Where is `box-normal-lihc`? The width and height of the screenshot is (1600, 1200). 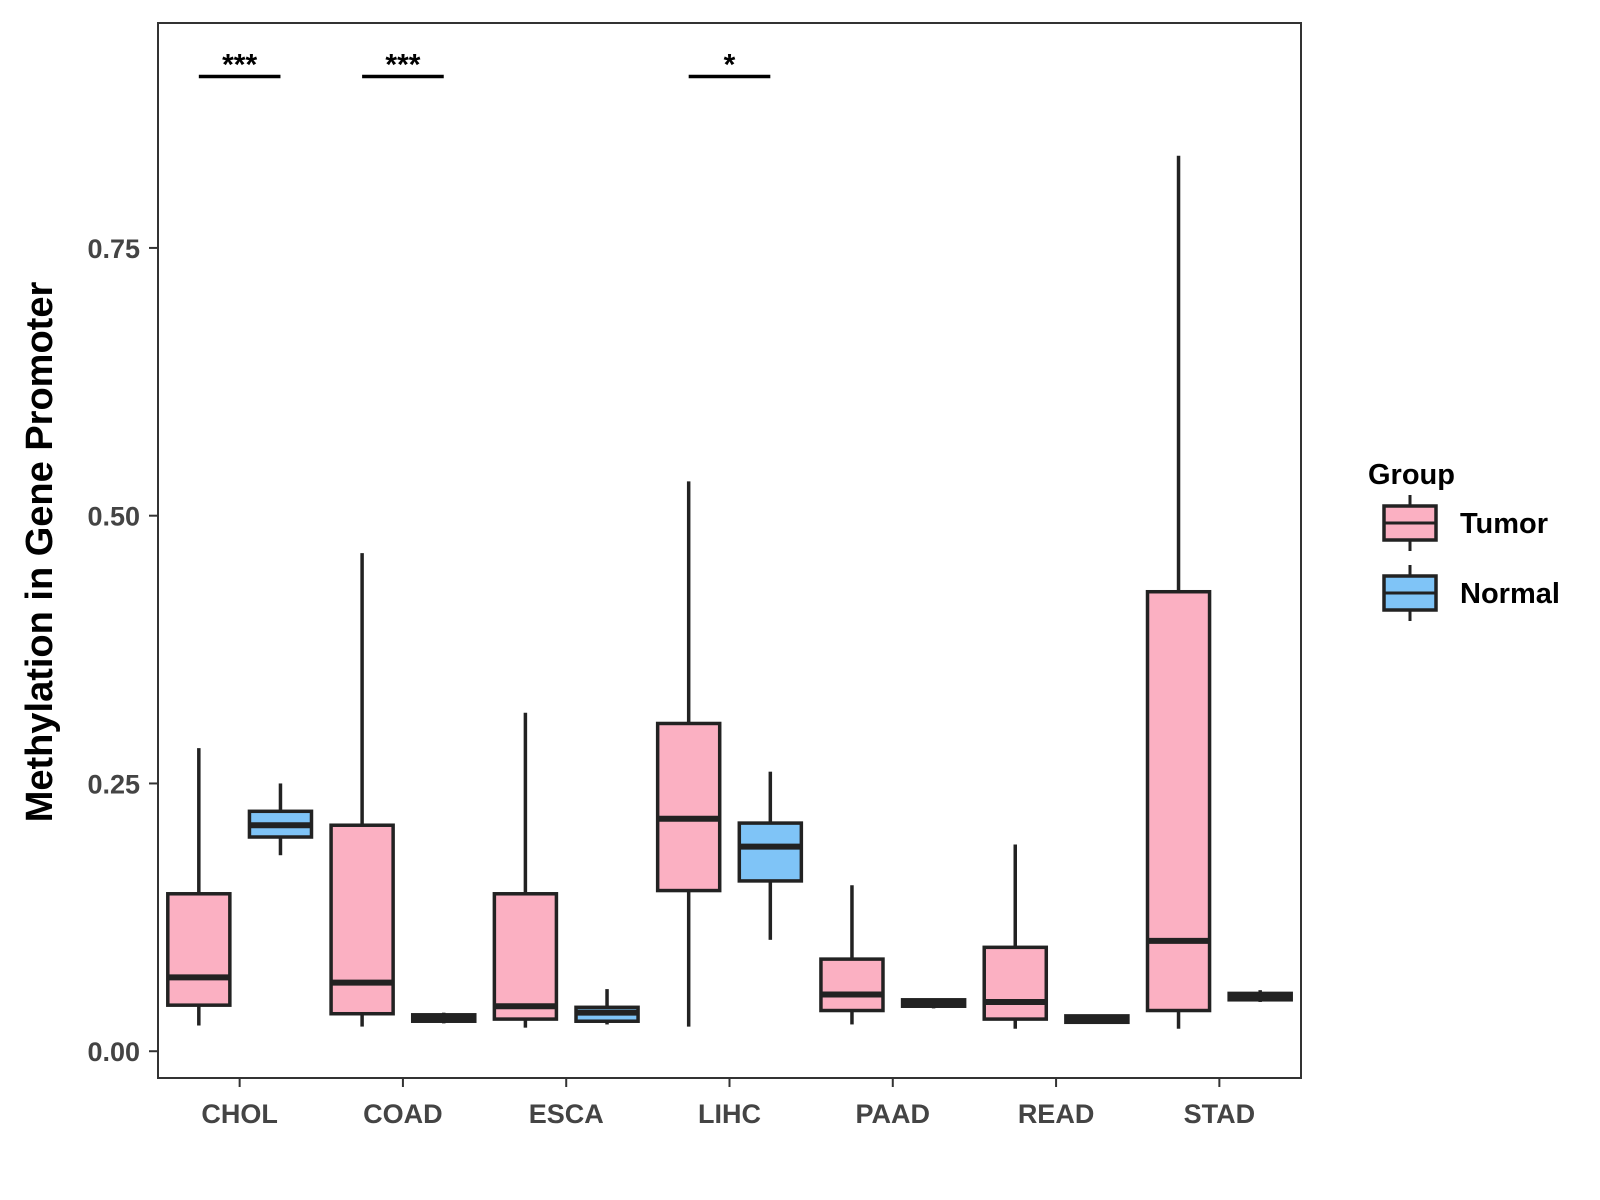
box-normal-lihc is located at coordinates (770, 855).